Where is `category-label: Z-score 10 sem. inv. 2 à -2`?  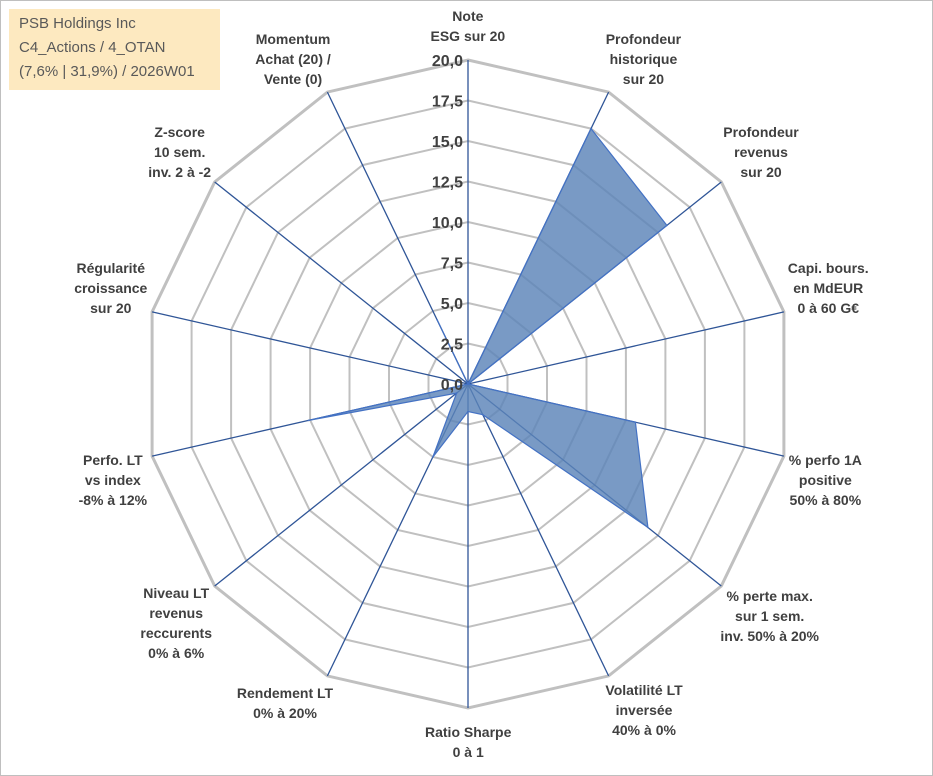
category-label: Z-score 10 sem. inv. 2 à -2 is located at coordinates (179, 152).